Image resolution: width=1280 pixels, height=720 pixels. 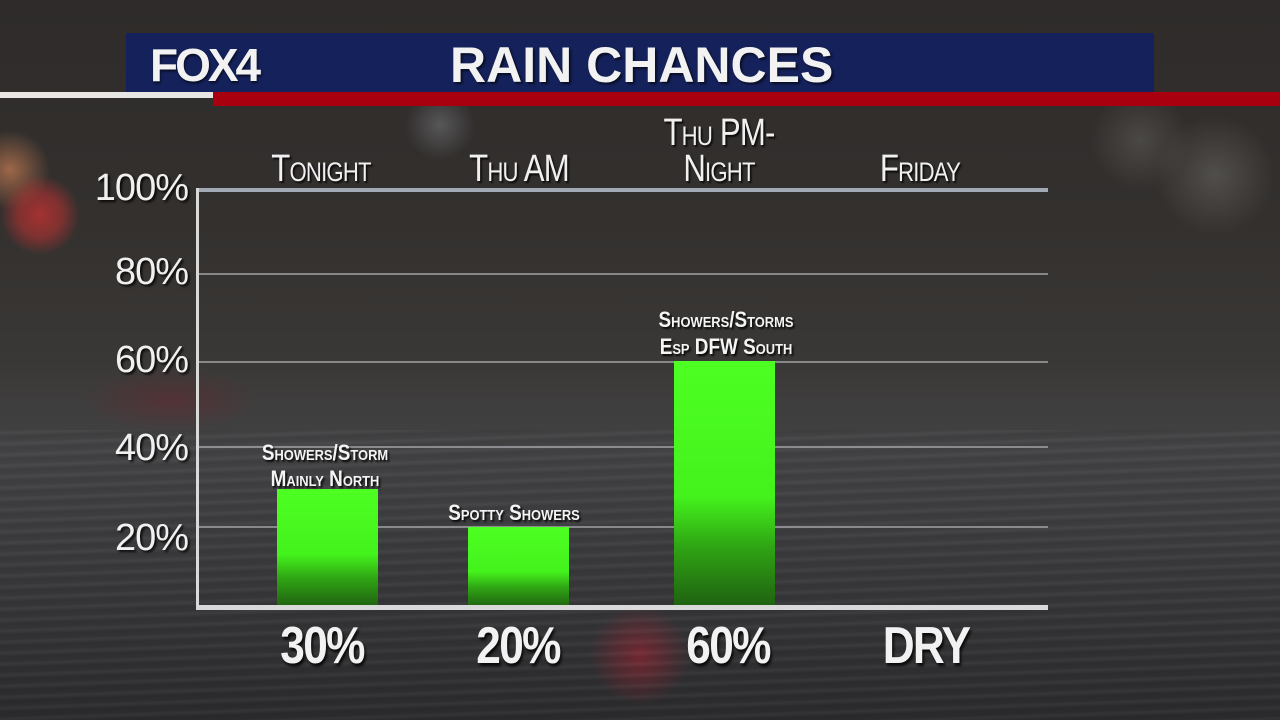 I want to click on category-friday: Friday, so click(x=920, y=169).